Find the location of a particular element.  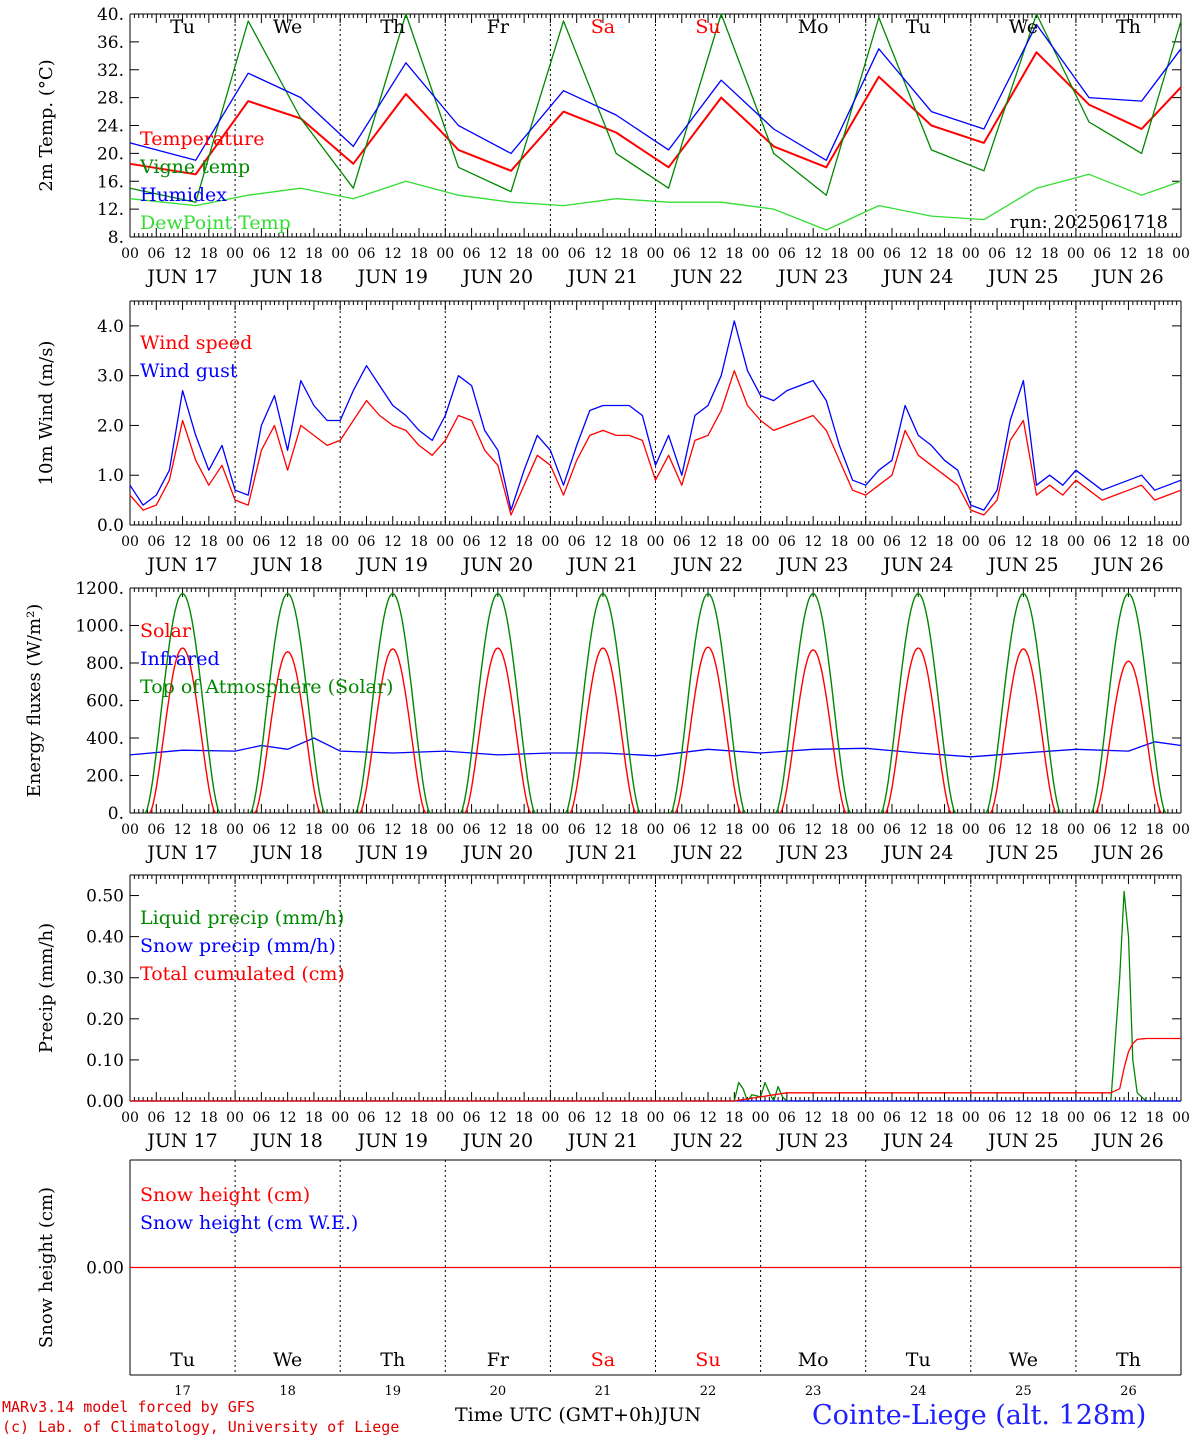

legend-label: Vigne temp is located at coordinates (194, 167).